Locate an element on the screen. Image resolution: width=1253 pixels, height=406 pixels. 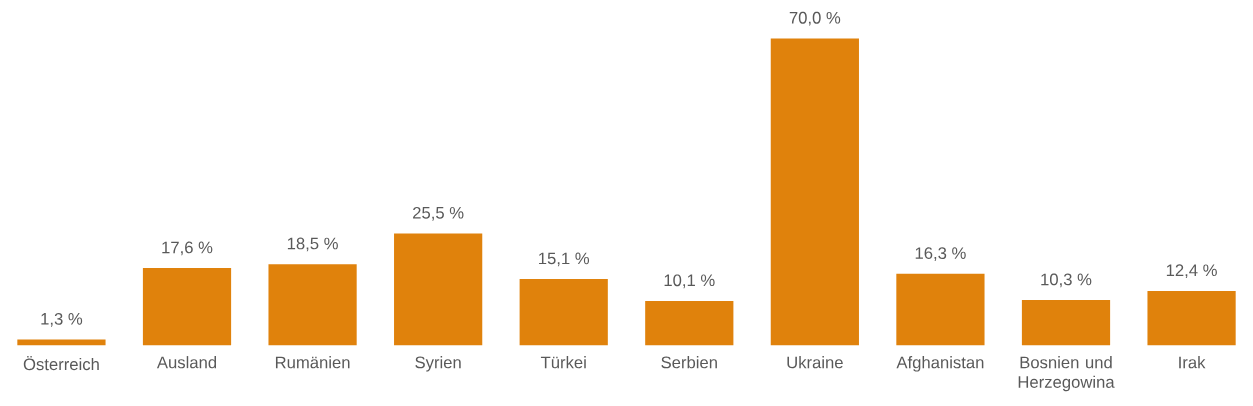
data-label: 15,1 % is located at coordinates (564, 259).